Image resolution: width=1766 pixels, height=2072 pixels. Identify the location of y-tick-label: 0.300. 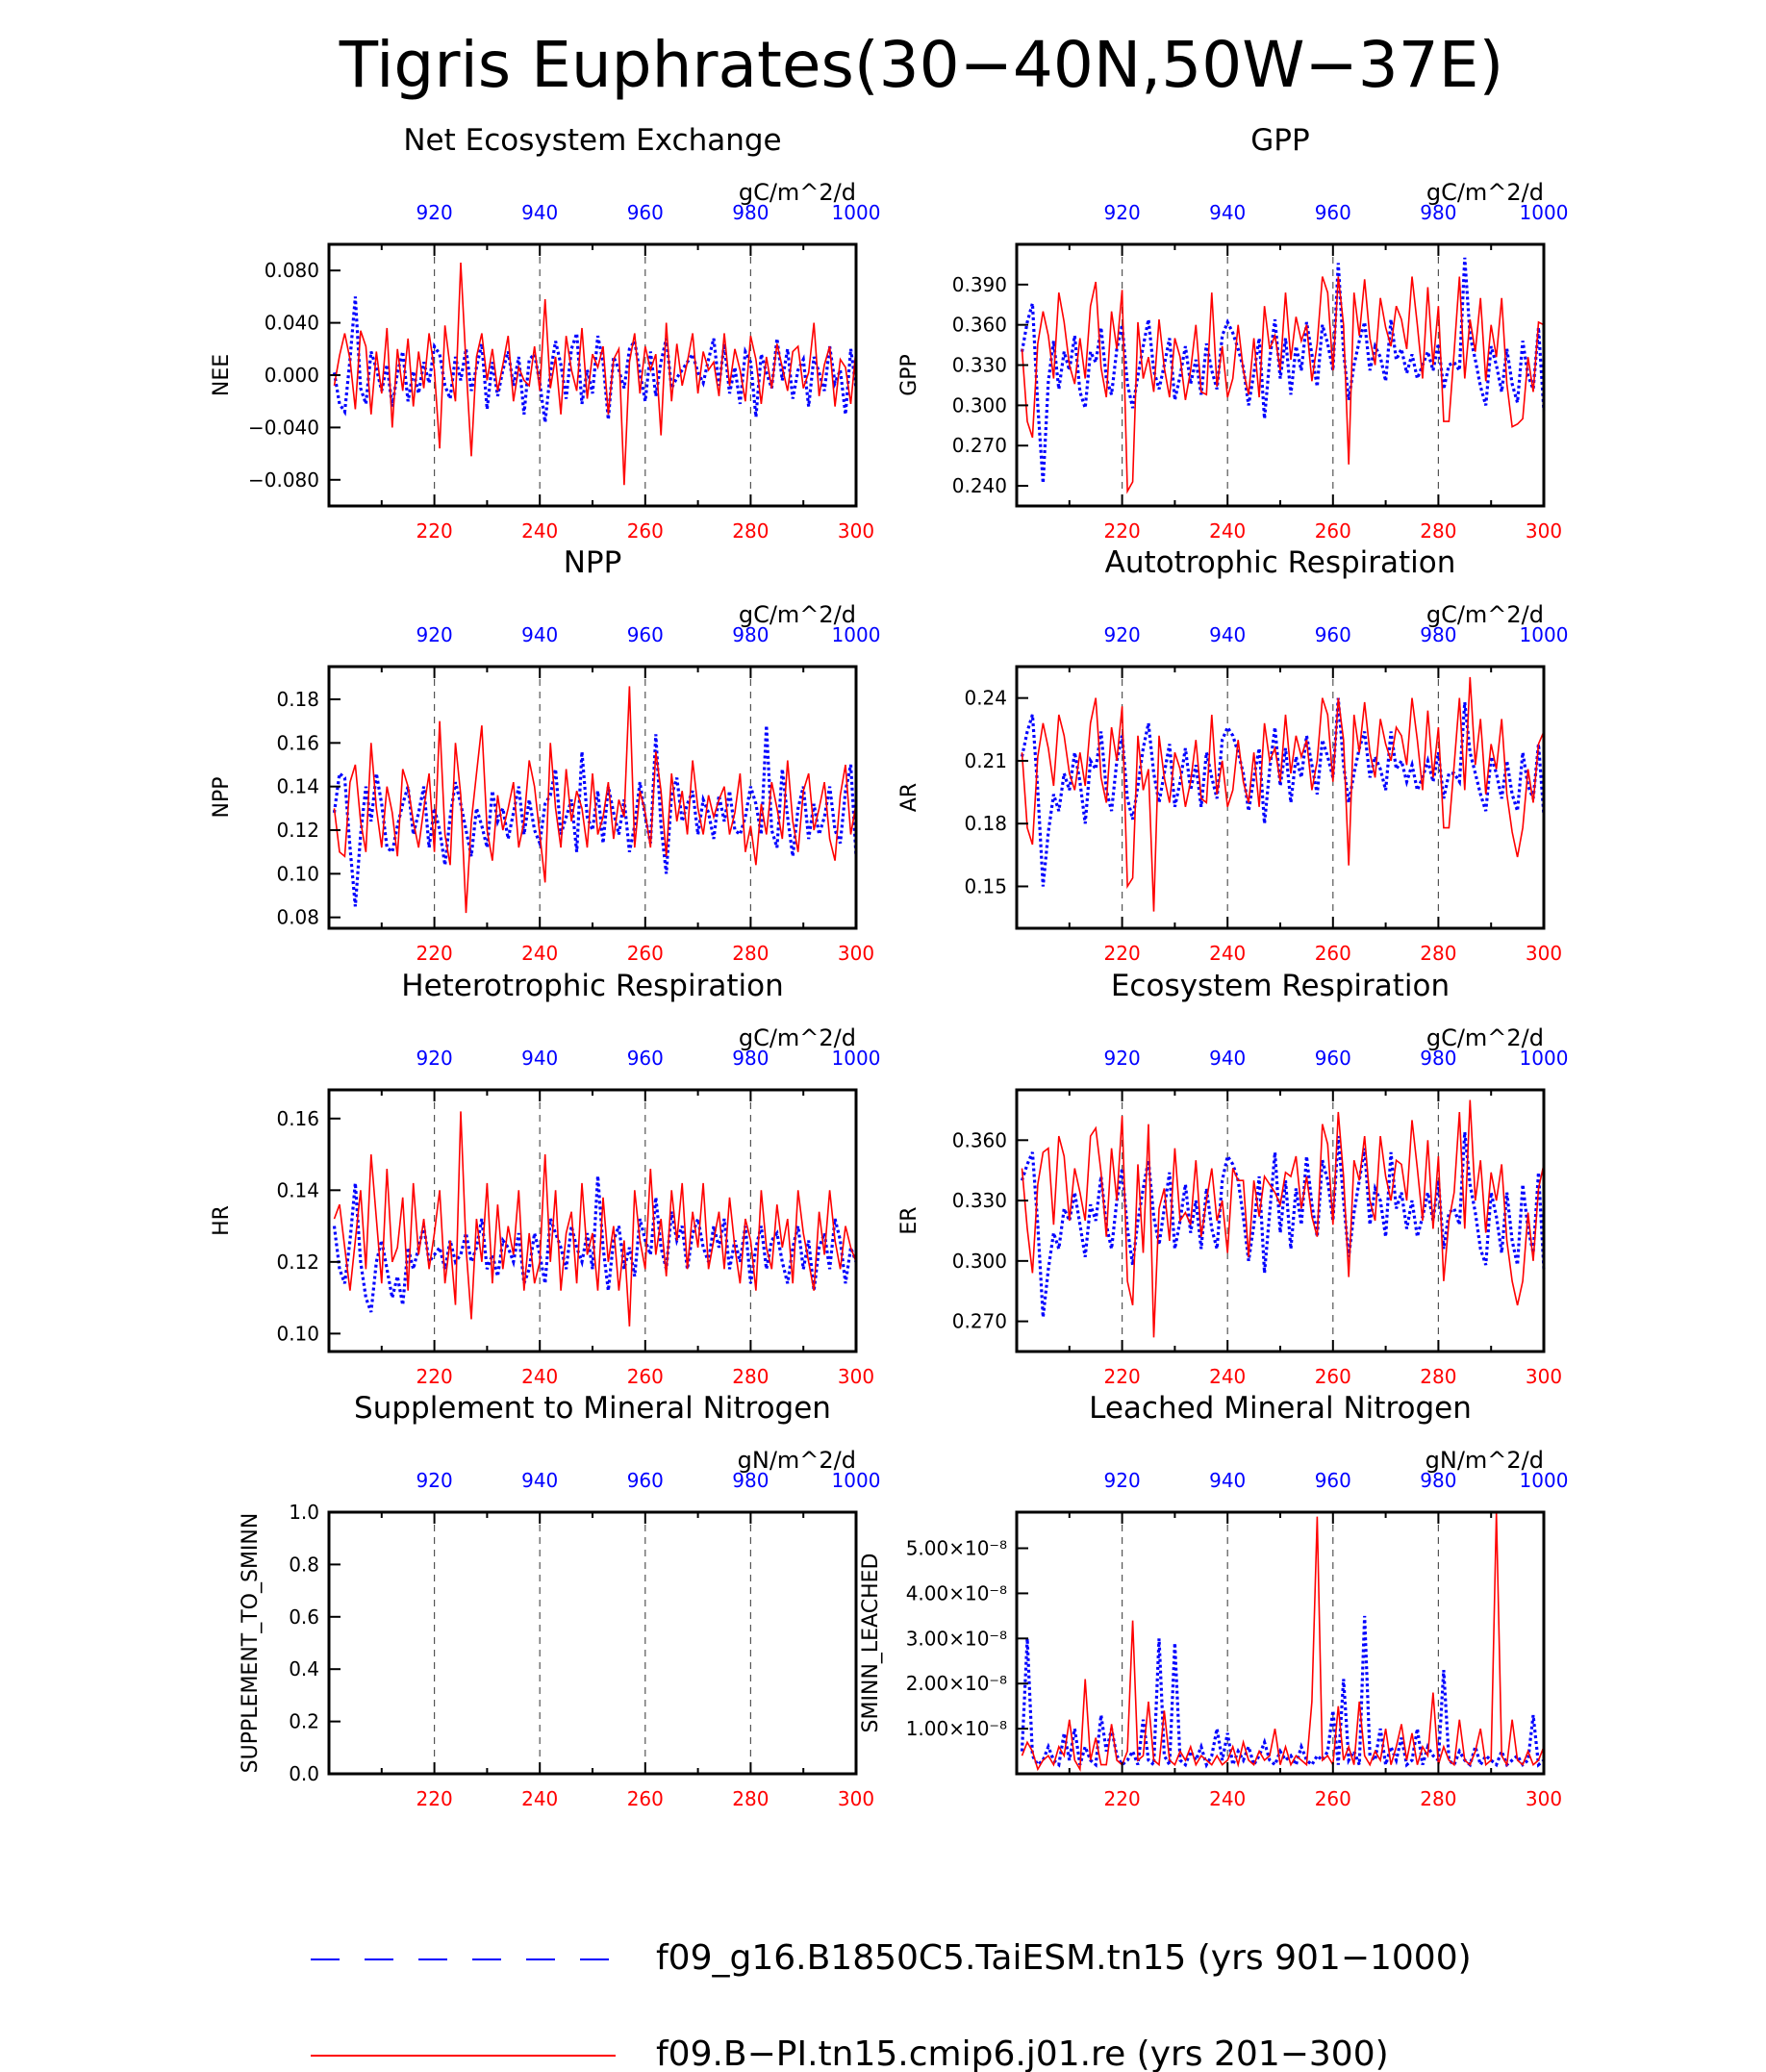
(979, 1262).